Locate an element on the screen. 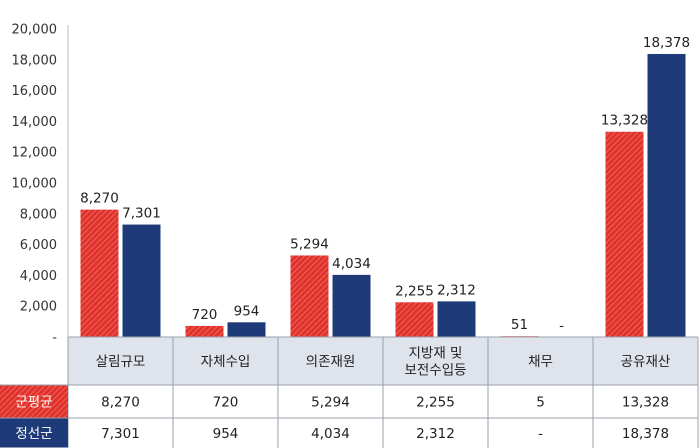  legend-entry: 군평균 is located at coordinates (33, 403).